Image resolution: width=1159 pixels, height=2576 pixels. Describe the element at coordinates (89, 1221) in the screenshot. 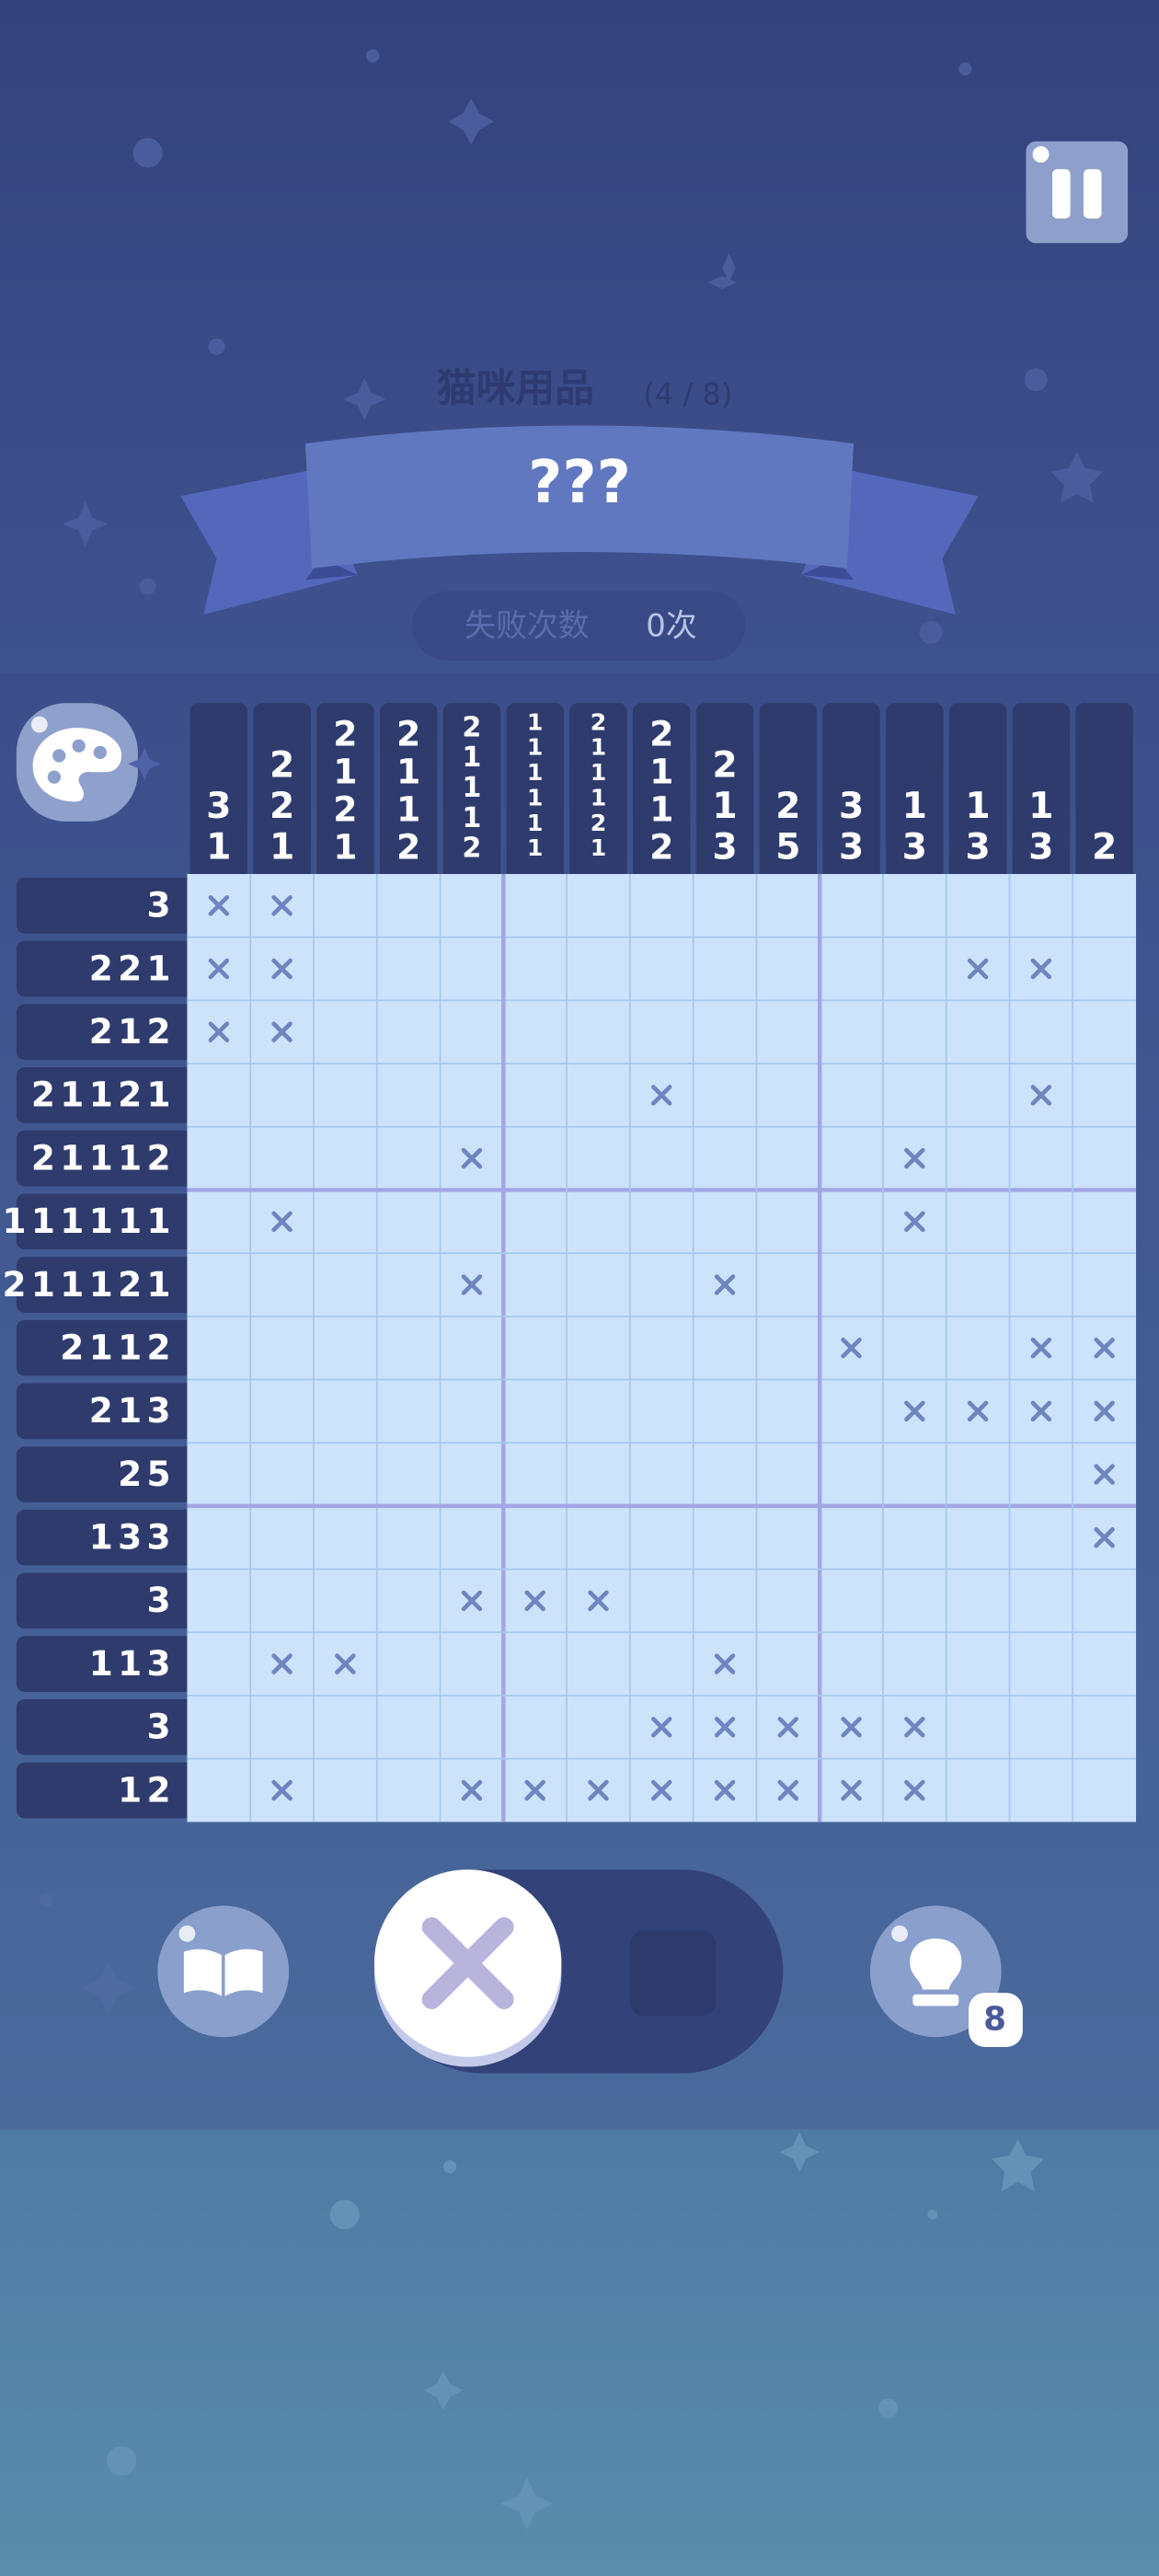

I see `row-clue: 111111` at that location.